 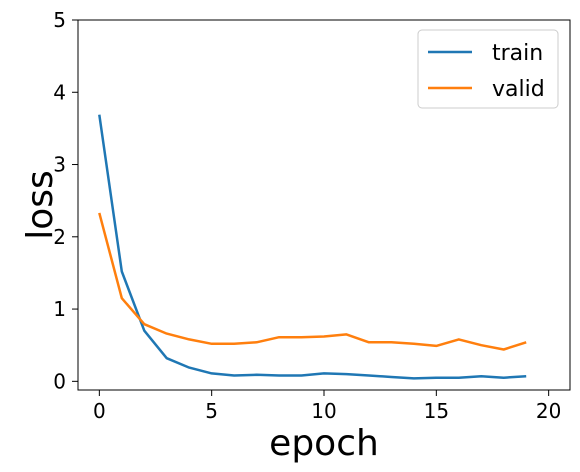 I want to click on x-tick-label: 5, so click(x=211, y=411).